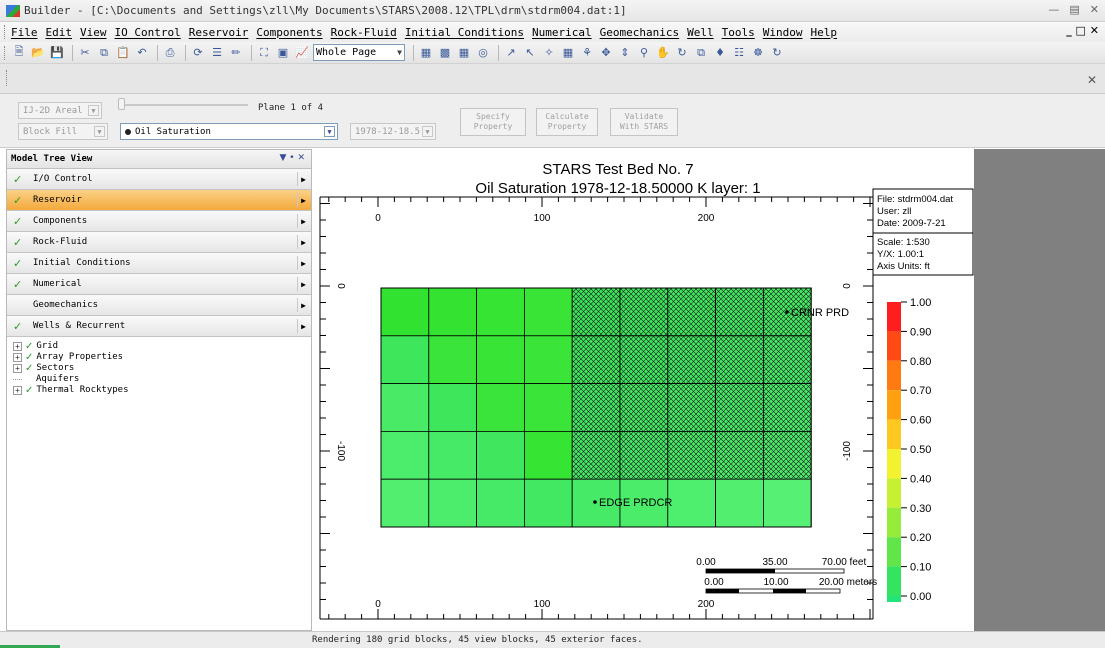  Describe the element at coordinates (493, 122) in the screenshot. I see `specify-property-button: Specify Property` at that location.